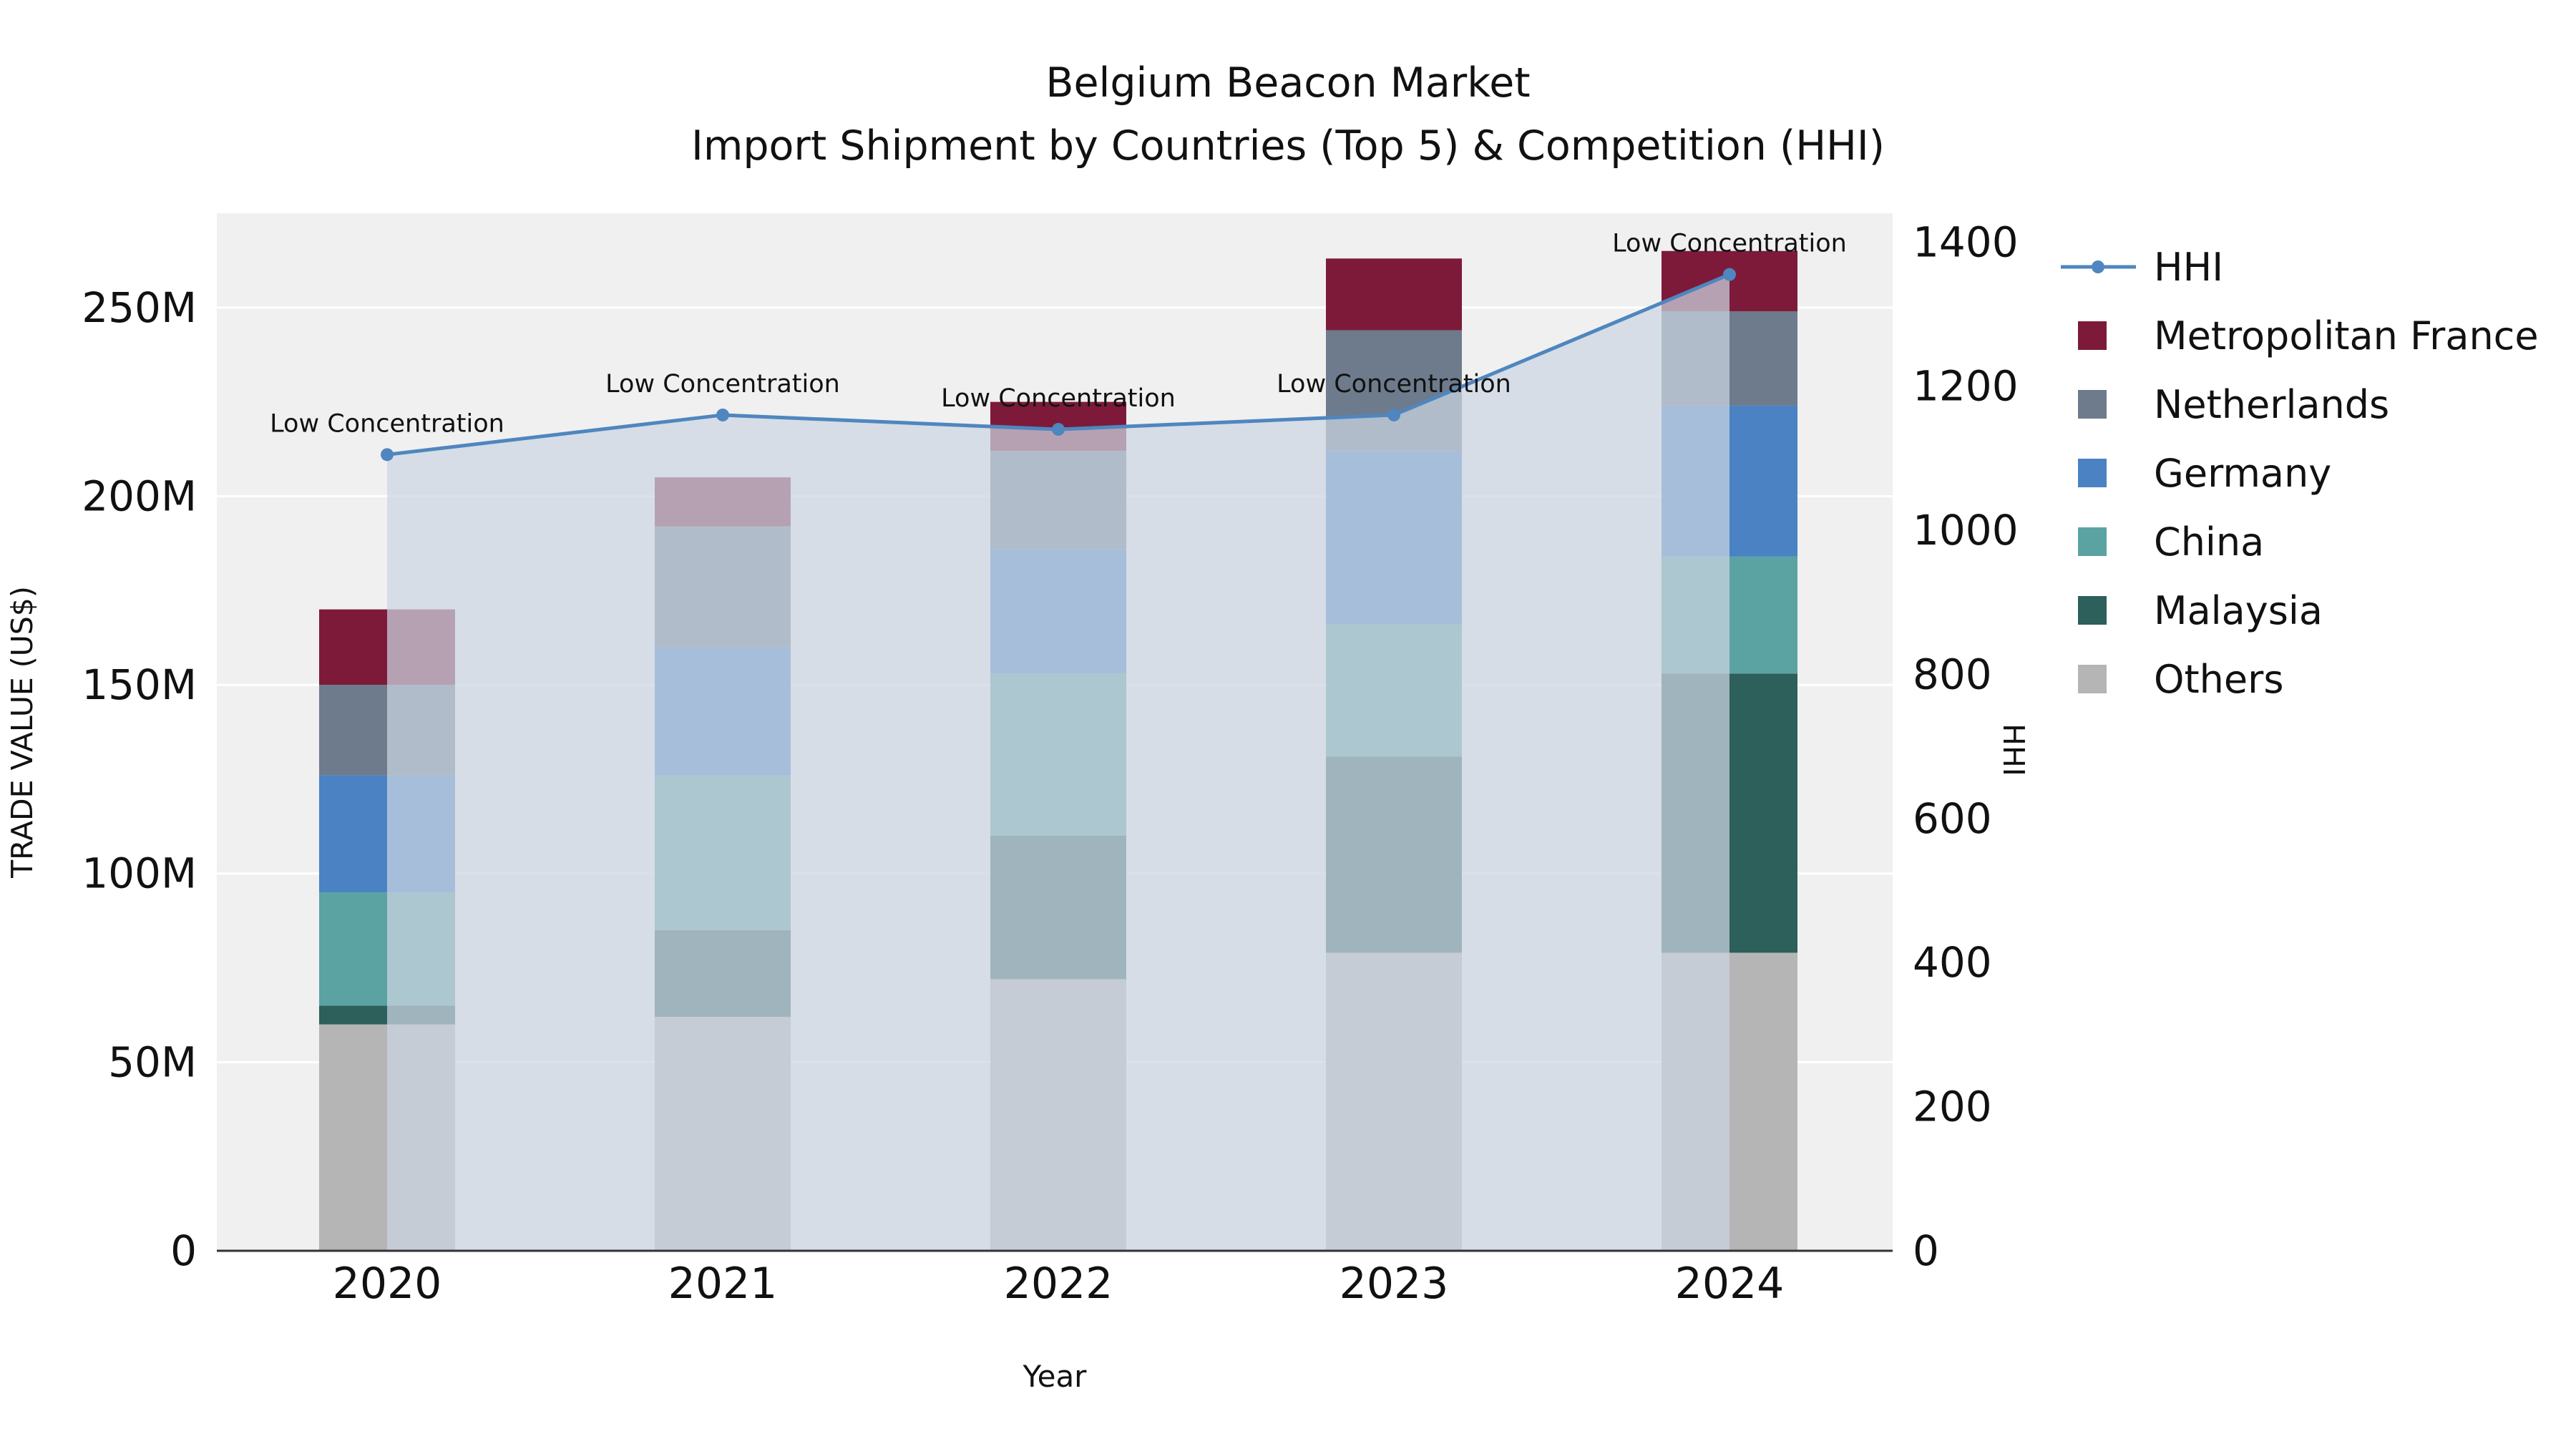  Describe the element at coordinates (22, 732) in the screenshot. I see `y-left-axis-title: TRADE VALUE (US$)` at that location.